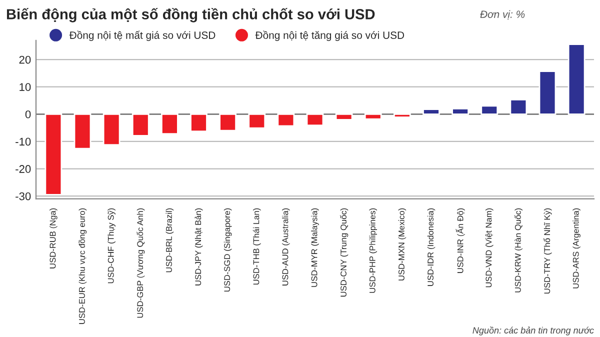 This screenshot has width=600, height=337. Describe the element at coordinates (142, 35) in the screenshot. I see `legend-label: Đồng nội tệ mất giá so với USD` at that location.